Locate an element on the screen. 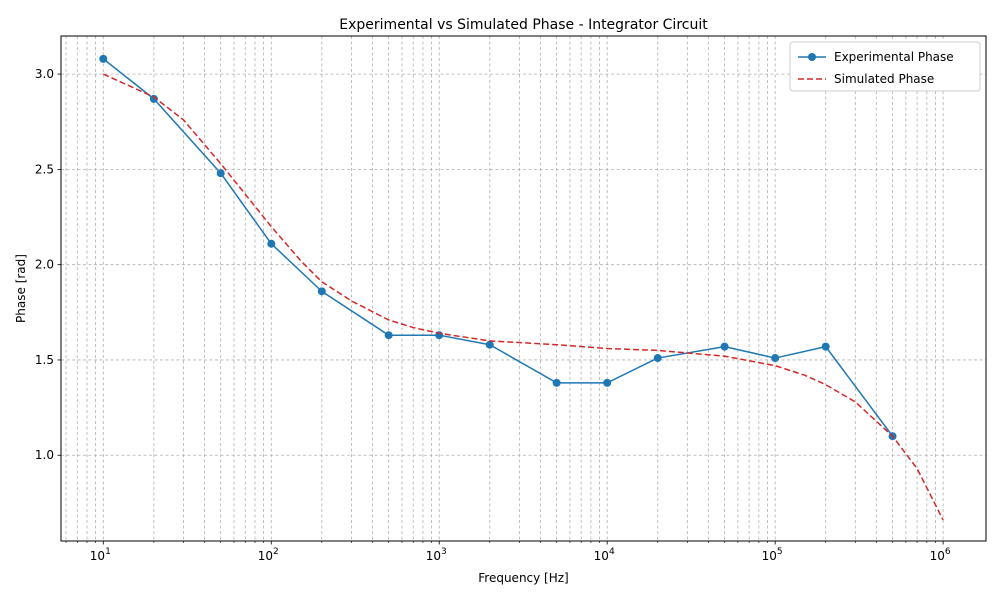 The image size is (1000, 600). y-tick-label: 2.5 is located at coordinates (44, 169).